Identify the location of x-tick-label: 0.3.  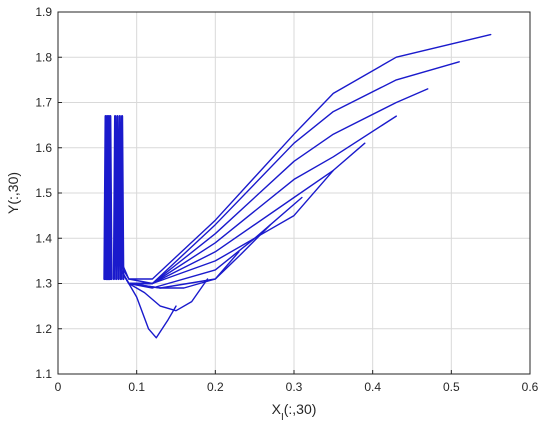
(294, 387).